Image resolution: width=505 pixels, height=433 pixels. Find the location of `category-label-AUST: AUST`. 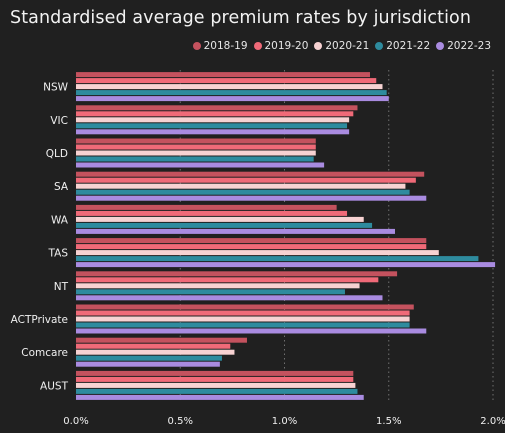

category-label-AUST: AUST is located at coordinates (54, 386).